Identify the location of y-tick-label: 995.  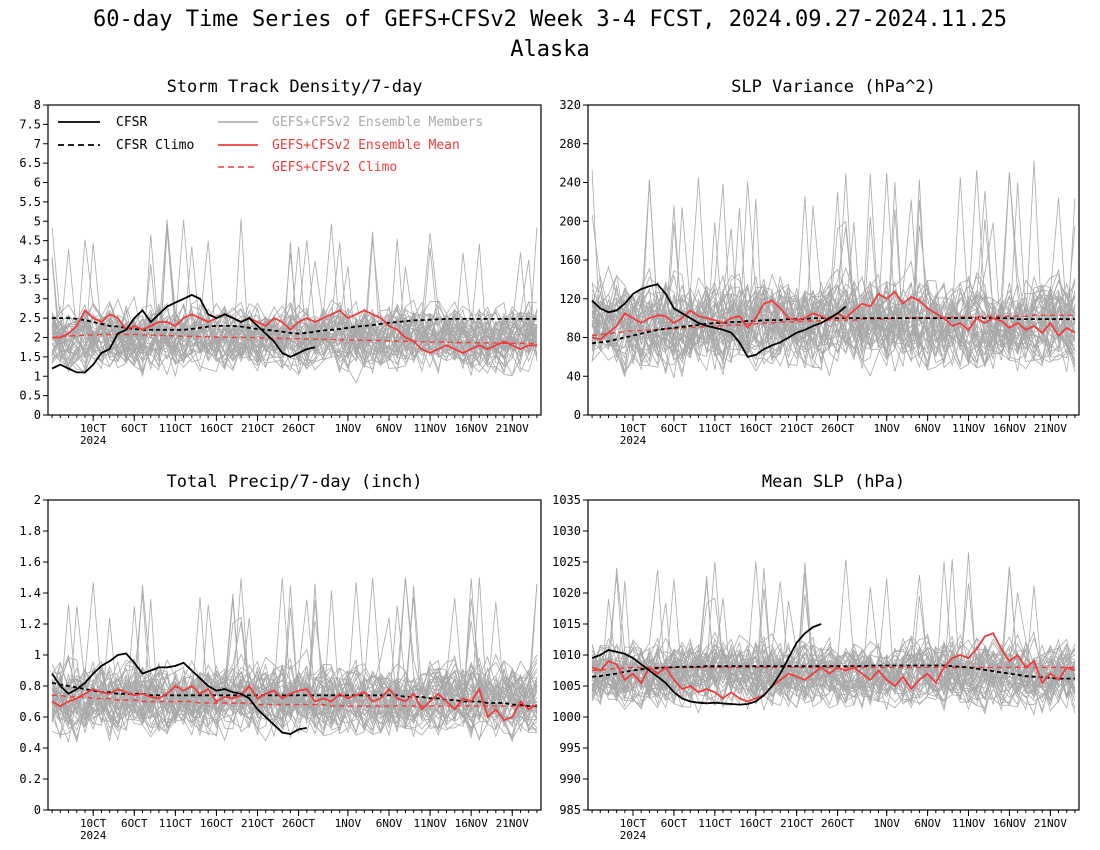
(570, 748).